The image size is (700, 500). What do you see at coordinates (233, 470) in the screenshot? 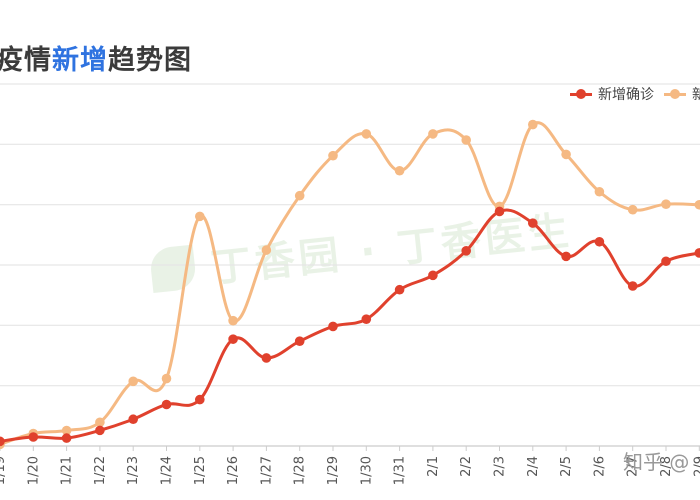
I see `x-tick-label: 1/26` at bounding box center [233, 470].